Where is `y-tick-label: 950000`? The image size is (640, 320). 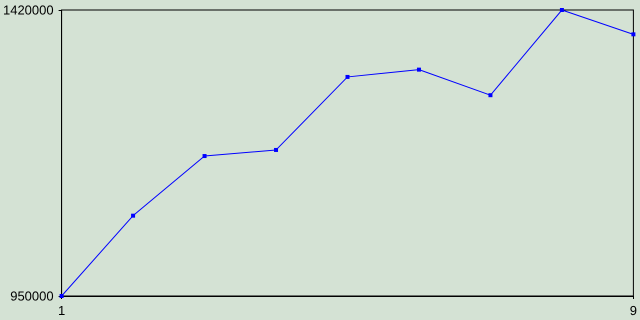
y-tick-label: 950000 is located at coordinates (32, 296).